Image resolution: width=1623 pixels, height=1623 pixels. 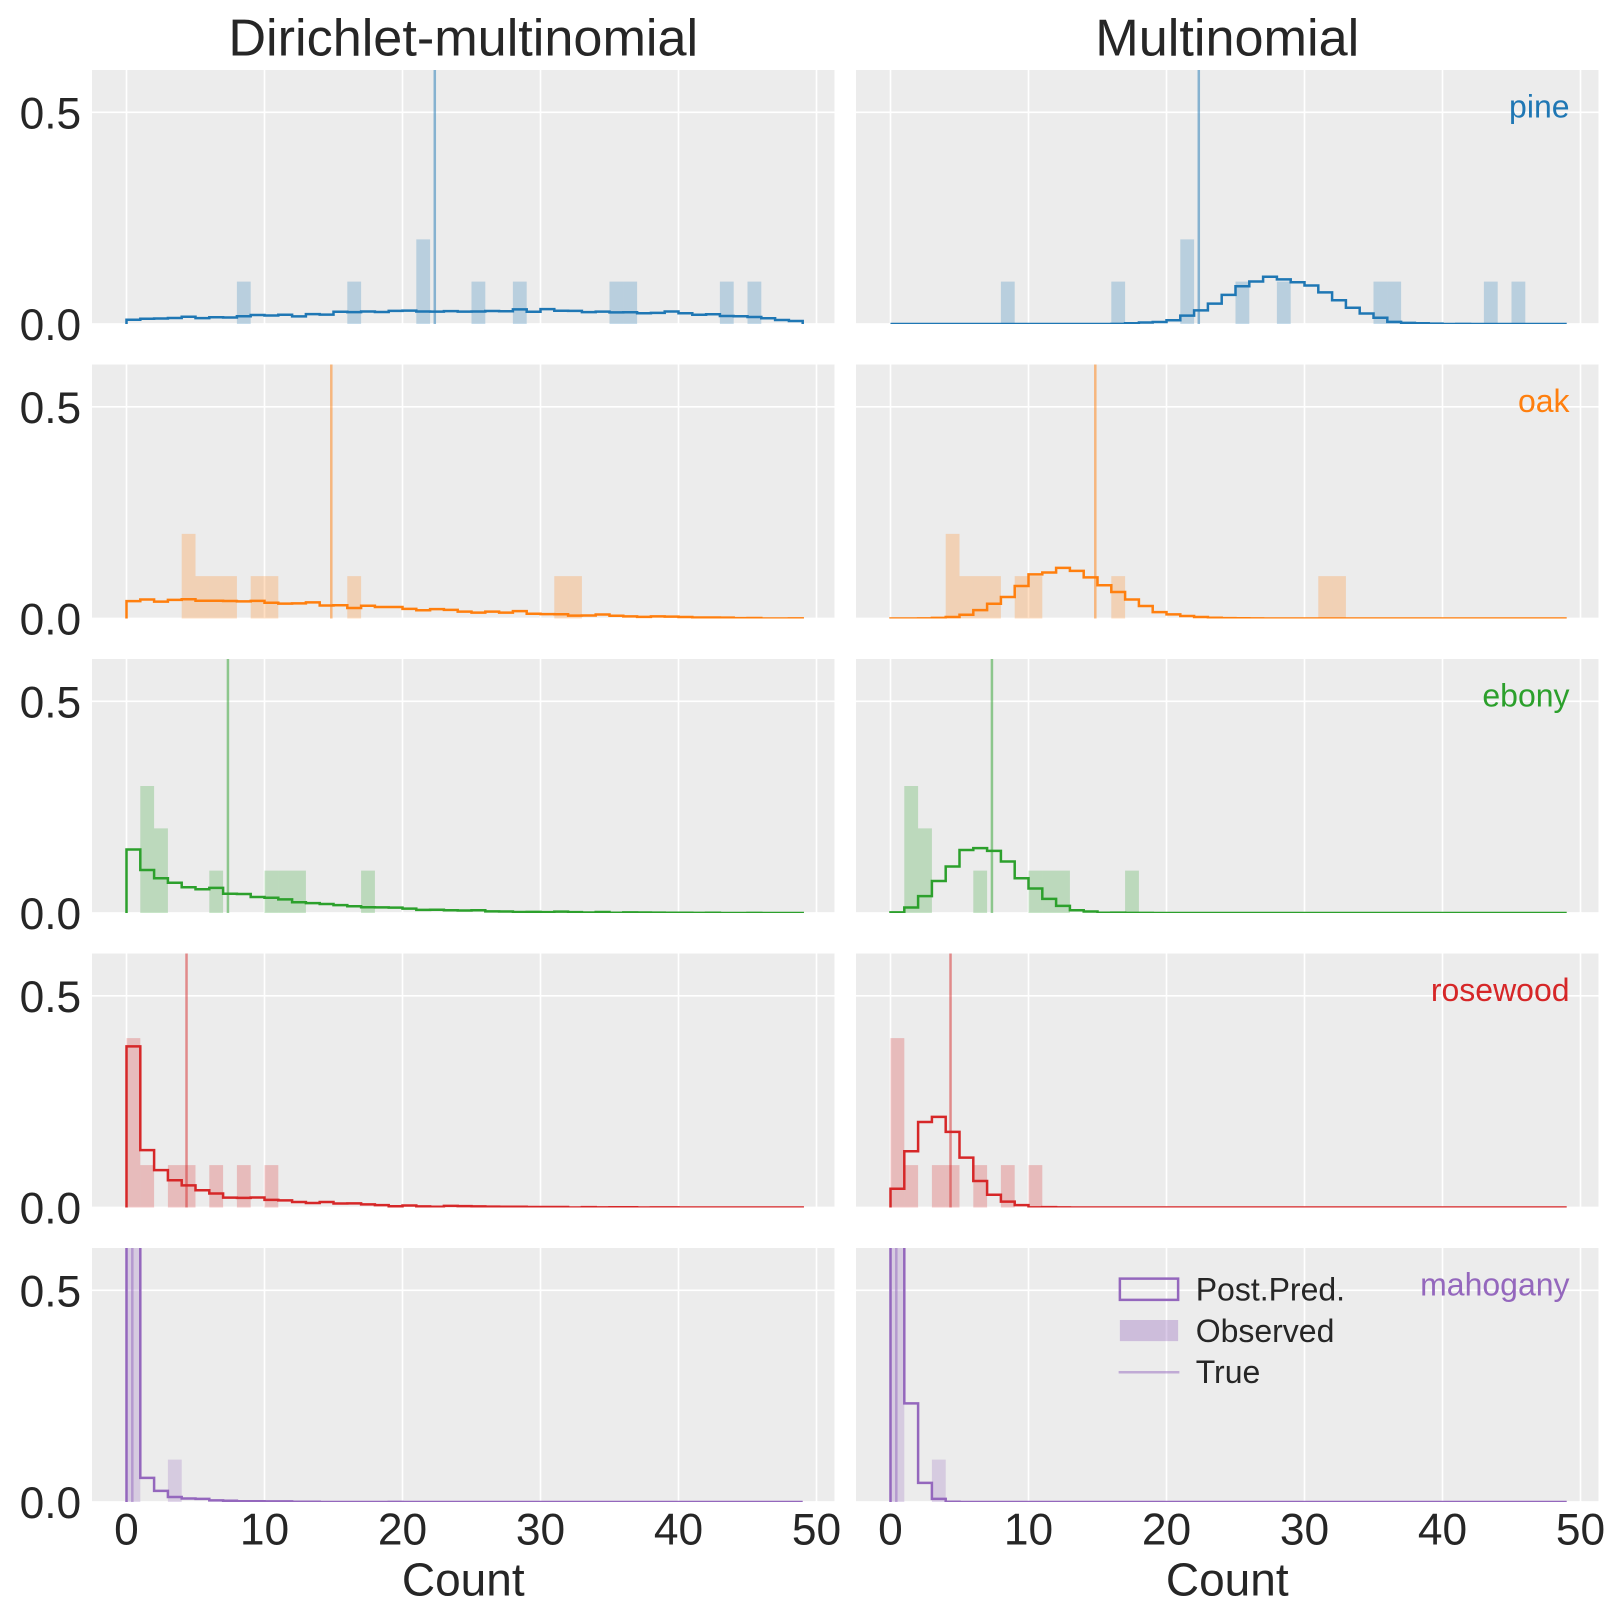 I want to click on svg-text: Multinomial, so click(x=1227, y=38).